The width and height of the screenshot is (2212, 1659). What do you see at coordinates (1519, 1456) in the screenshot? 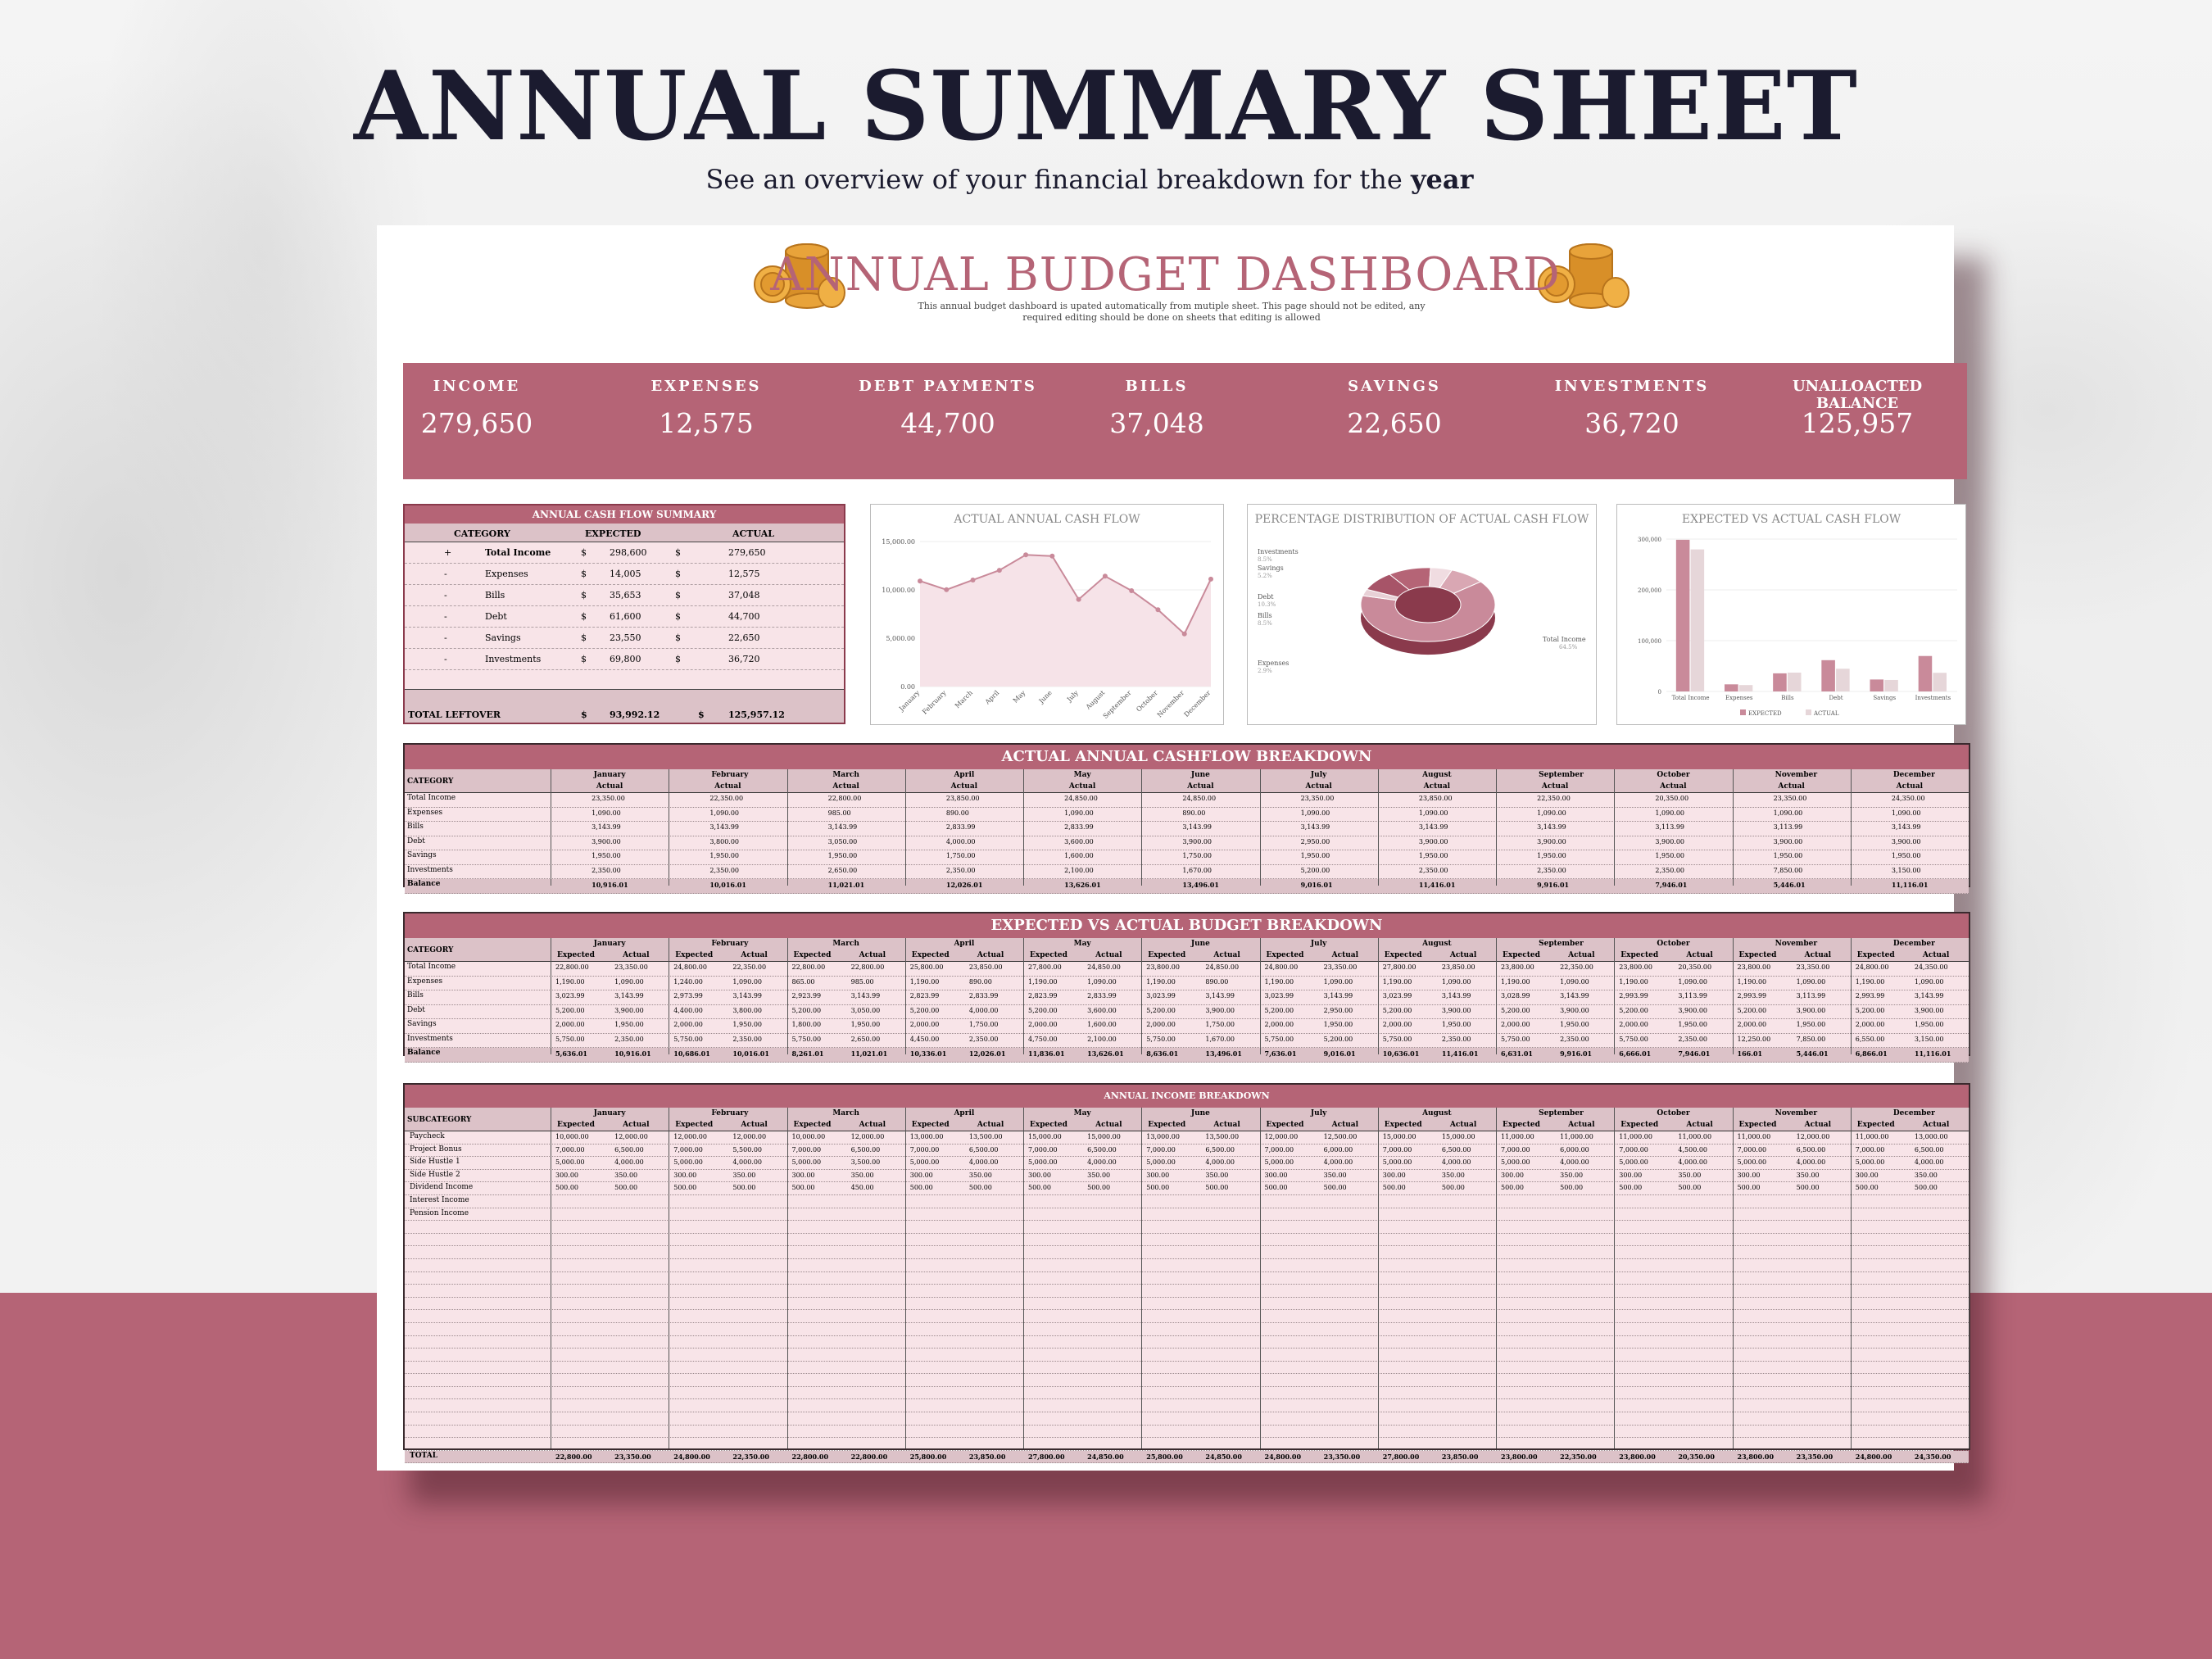
I see `cell-value: 23,800.00` at bounding box center [1519, 1456].